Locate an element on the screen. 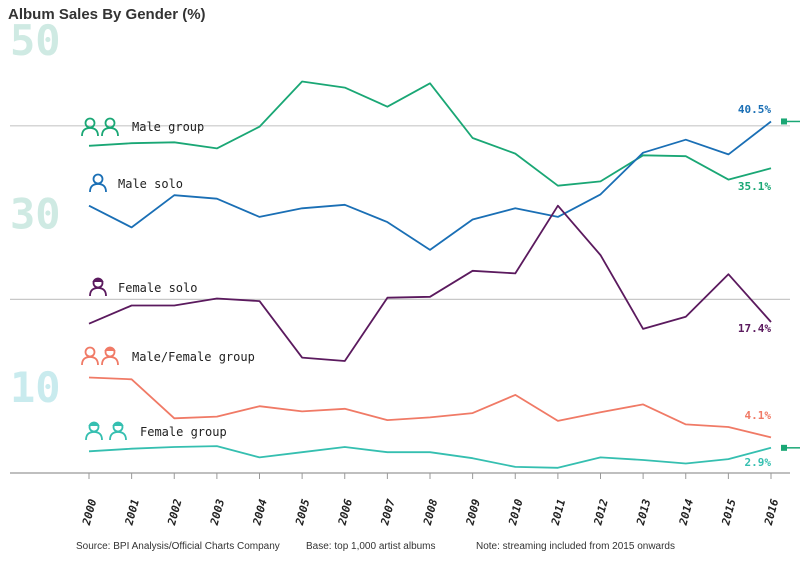  end-label-0: 35.1% is located at coordinates (754, 186).